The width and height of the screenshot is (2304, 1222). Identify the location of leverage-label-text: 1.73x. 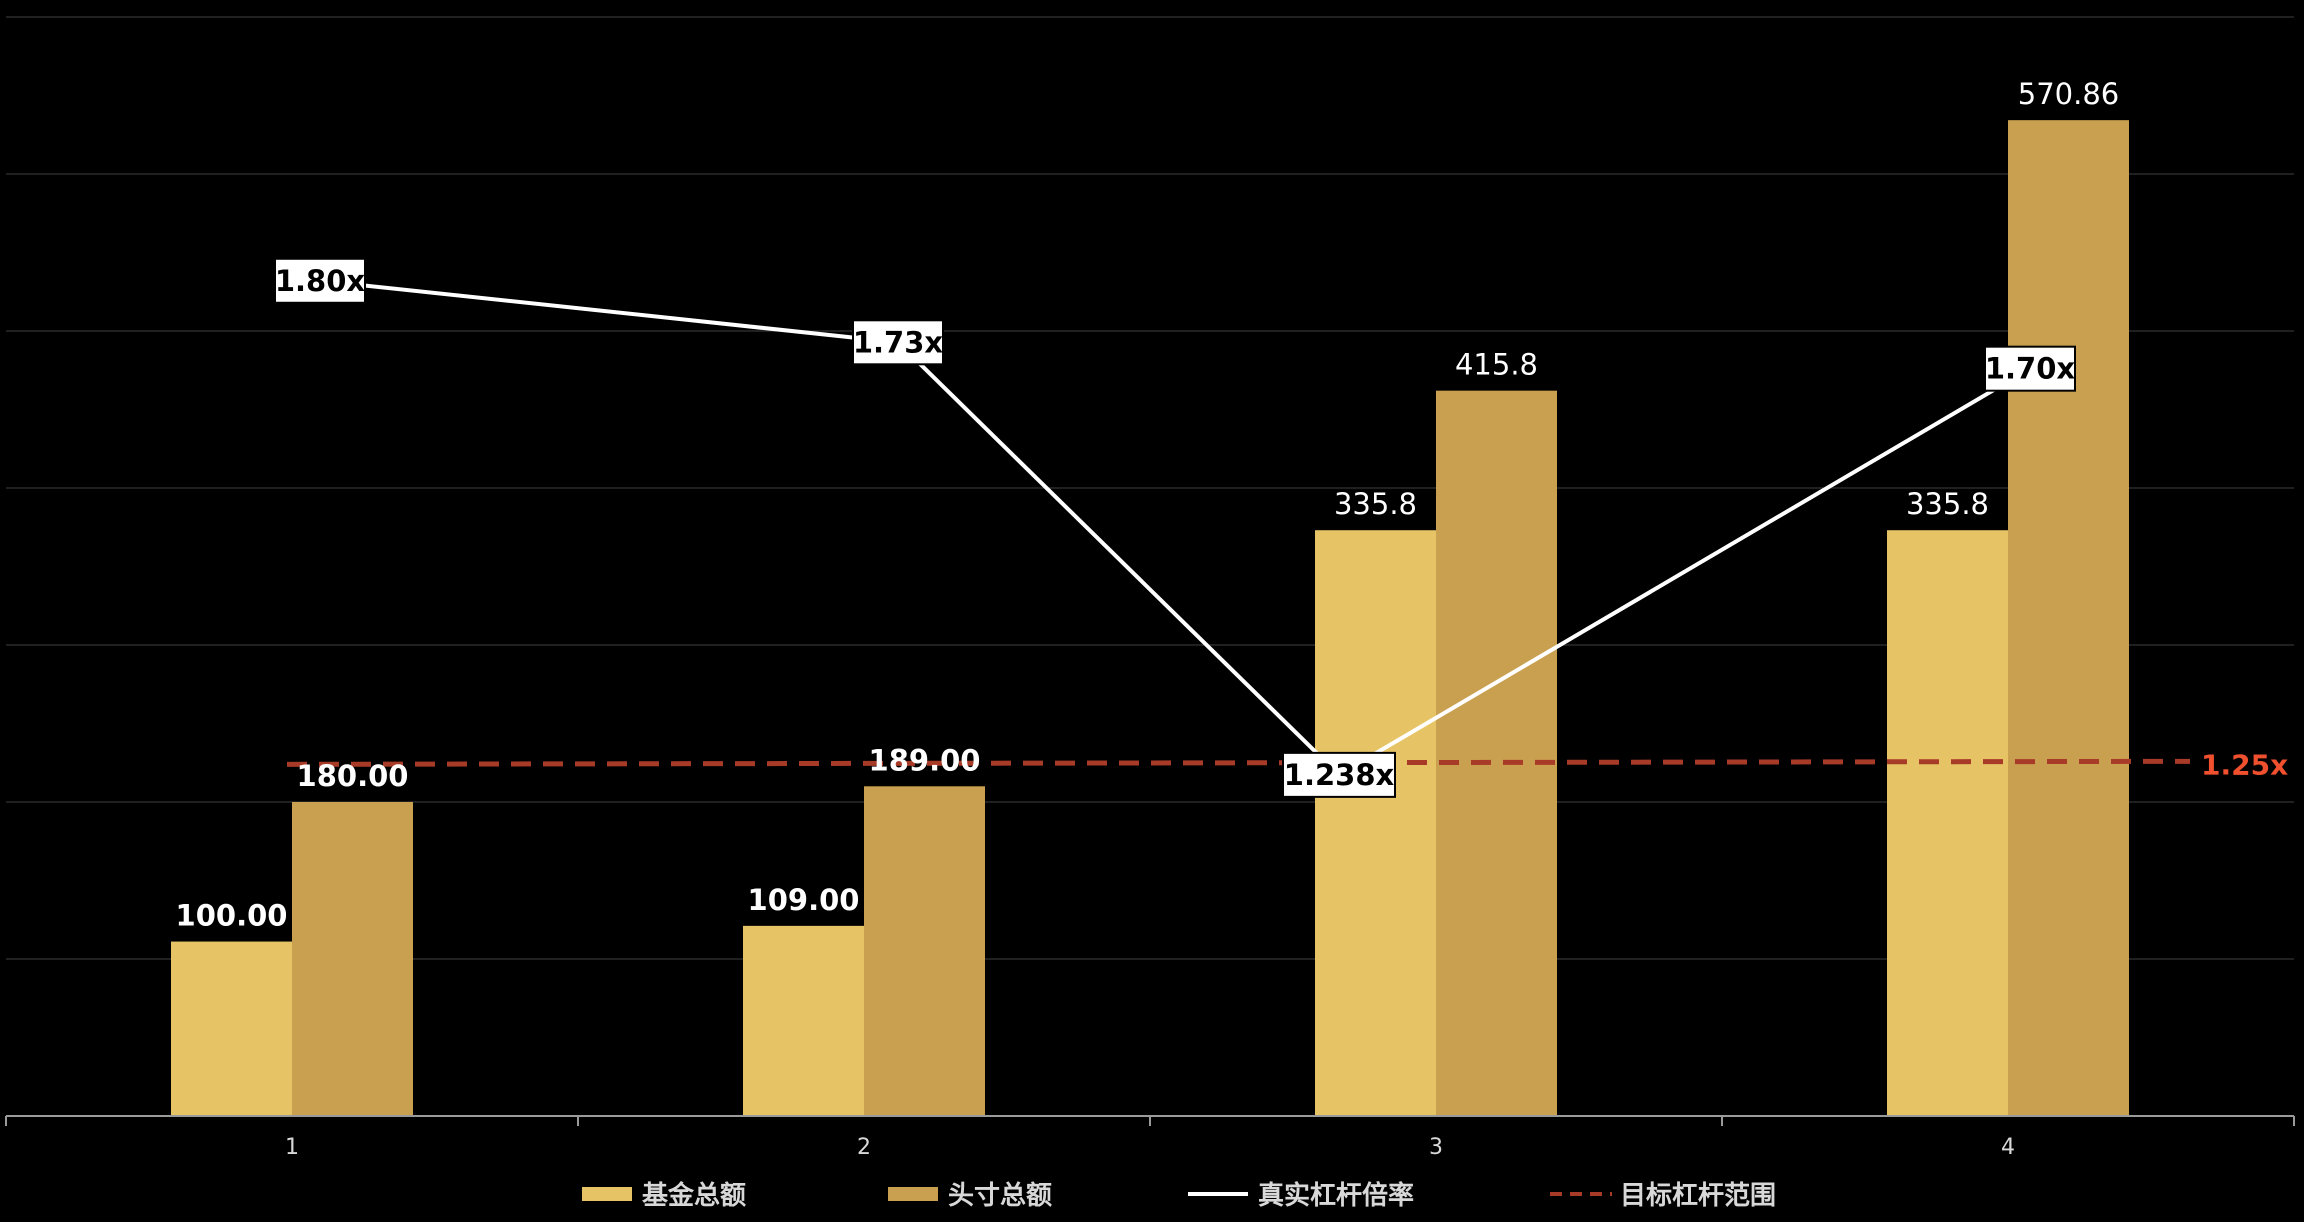
(898, 342).